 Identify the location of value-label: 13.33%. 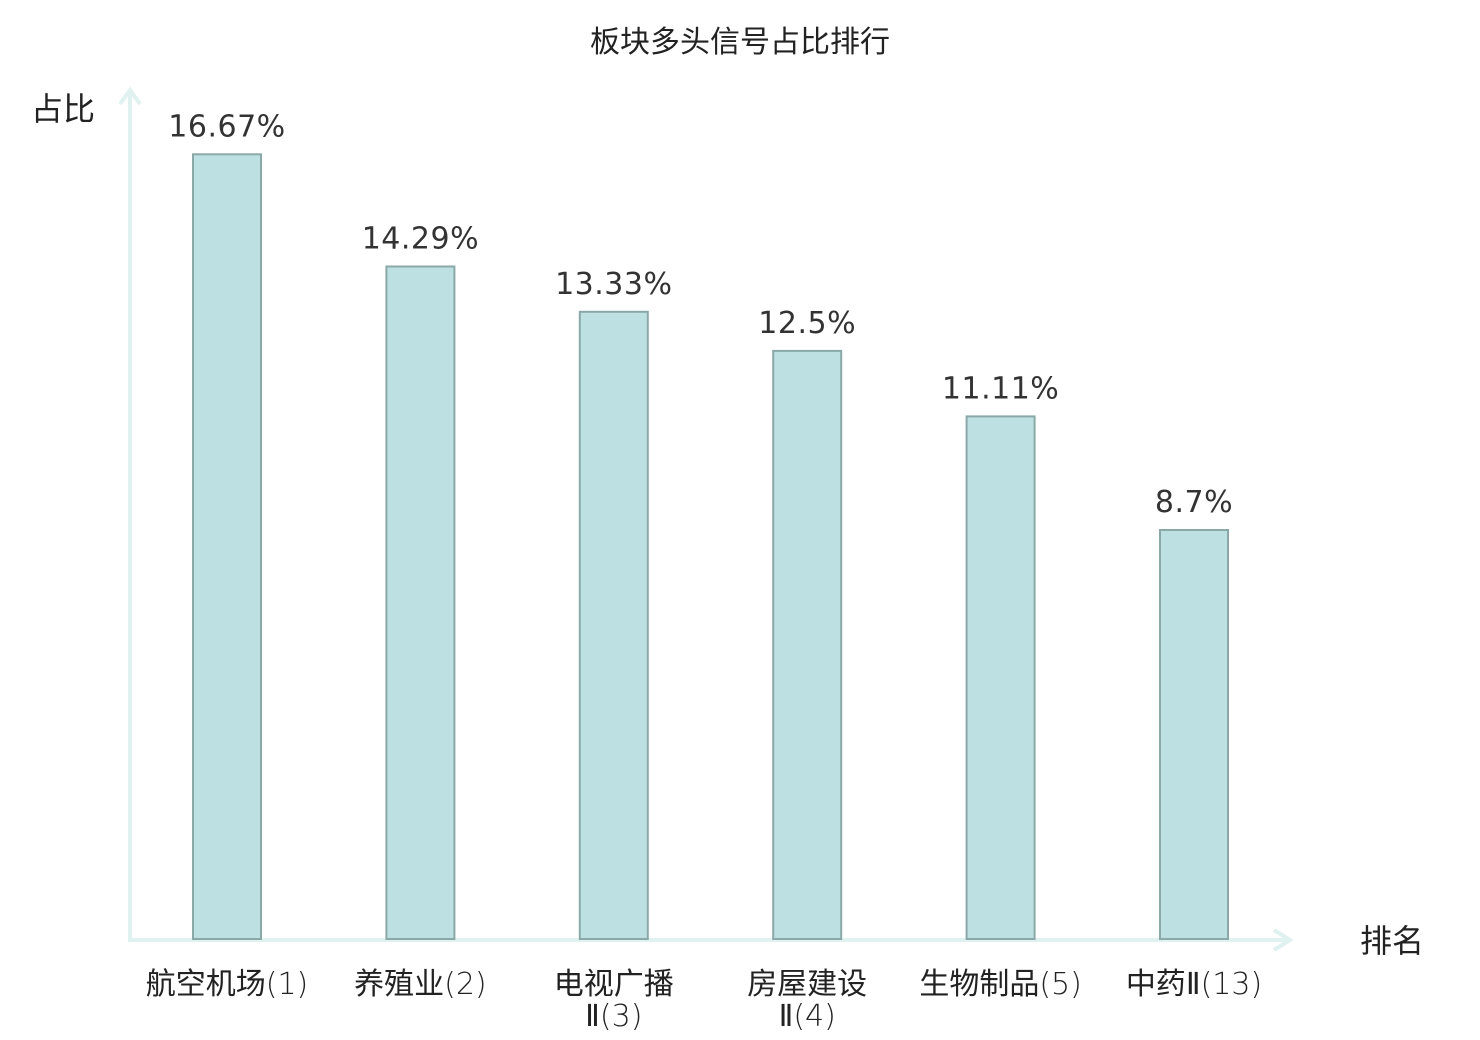
(613, 284).